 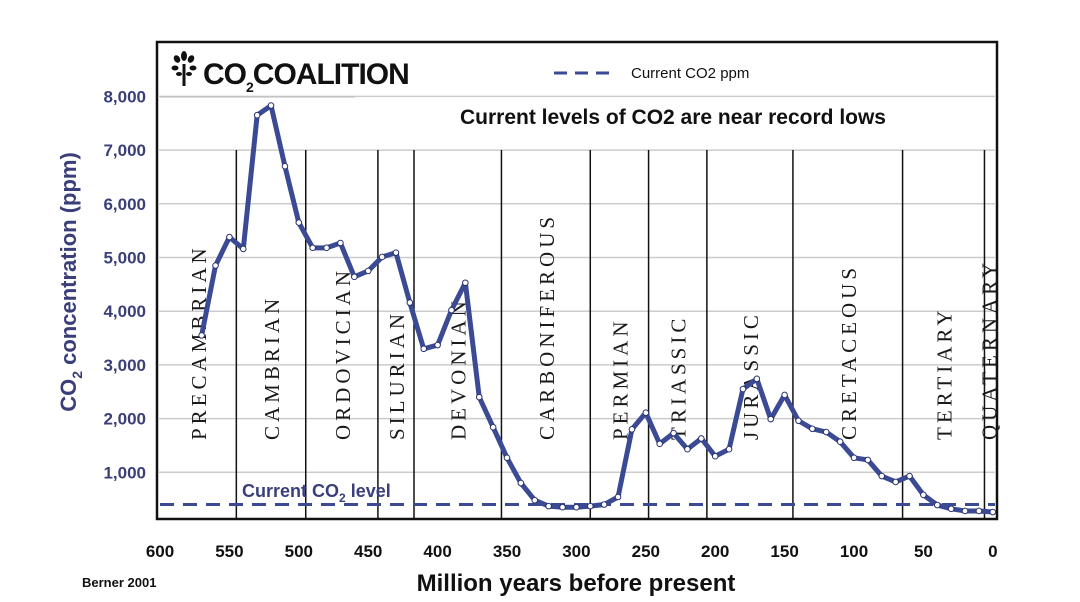 I want to click on x-tick-label: 500, so click(x=299, y=551).